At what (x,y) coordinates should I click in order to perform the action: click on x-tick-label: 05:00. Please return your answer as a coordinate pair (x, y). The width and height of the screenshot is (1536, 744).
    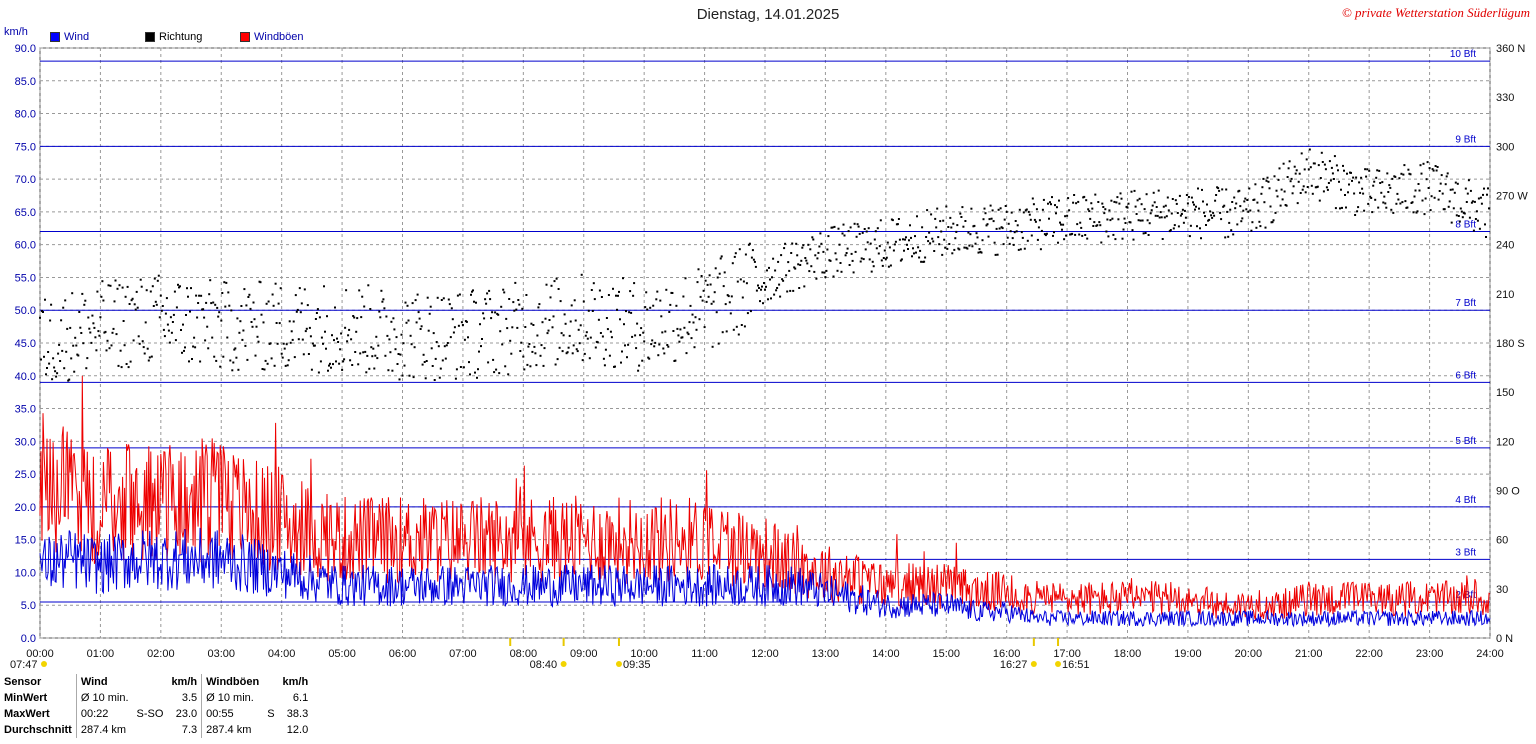
    Looking at the image, I should click on (342, 654).